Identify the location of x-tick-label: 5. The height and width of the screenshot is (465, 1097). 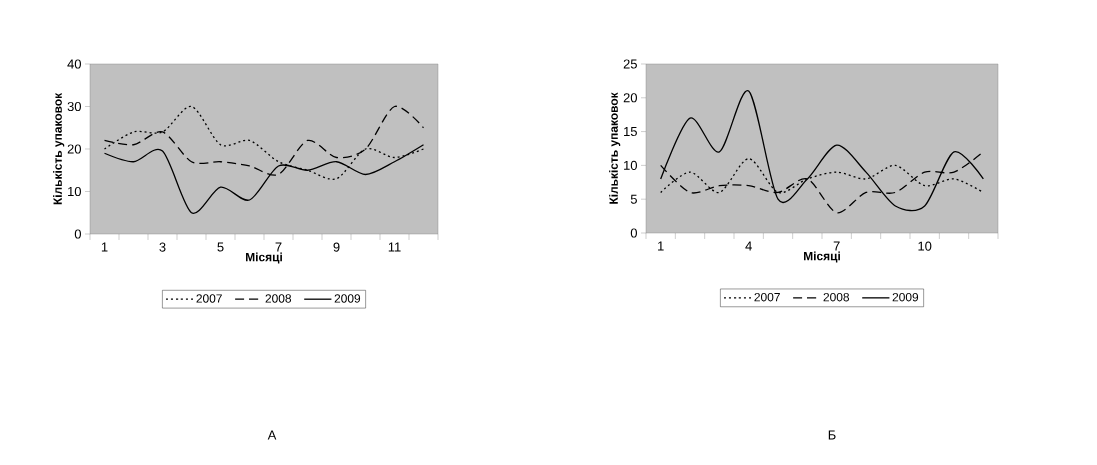
(220, 247).